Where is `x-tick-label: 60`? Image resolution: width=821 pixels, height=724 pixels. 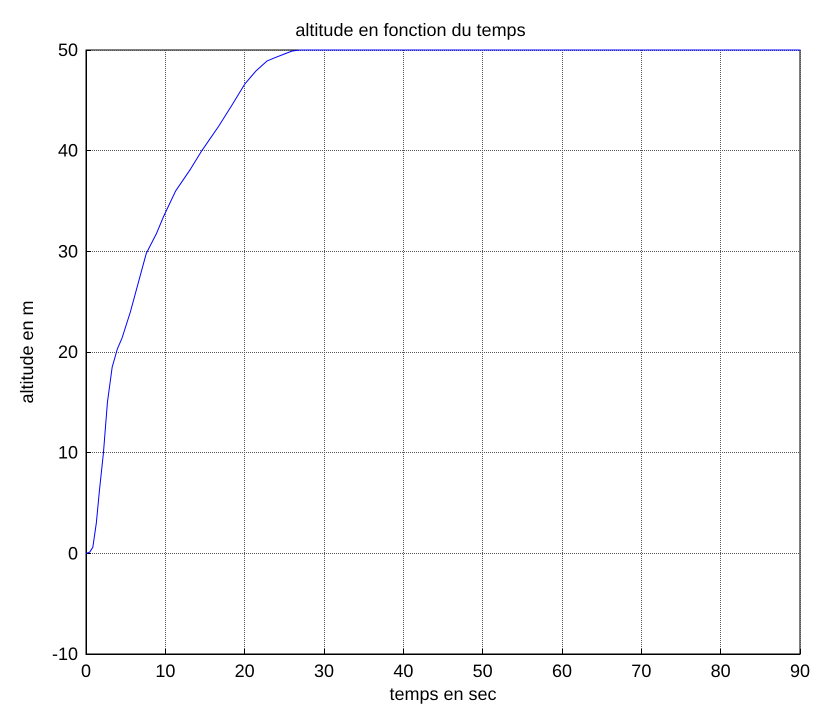 x-tick-label: 60 is located at coordinates (562, 671).